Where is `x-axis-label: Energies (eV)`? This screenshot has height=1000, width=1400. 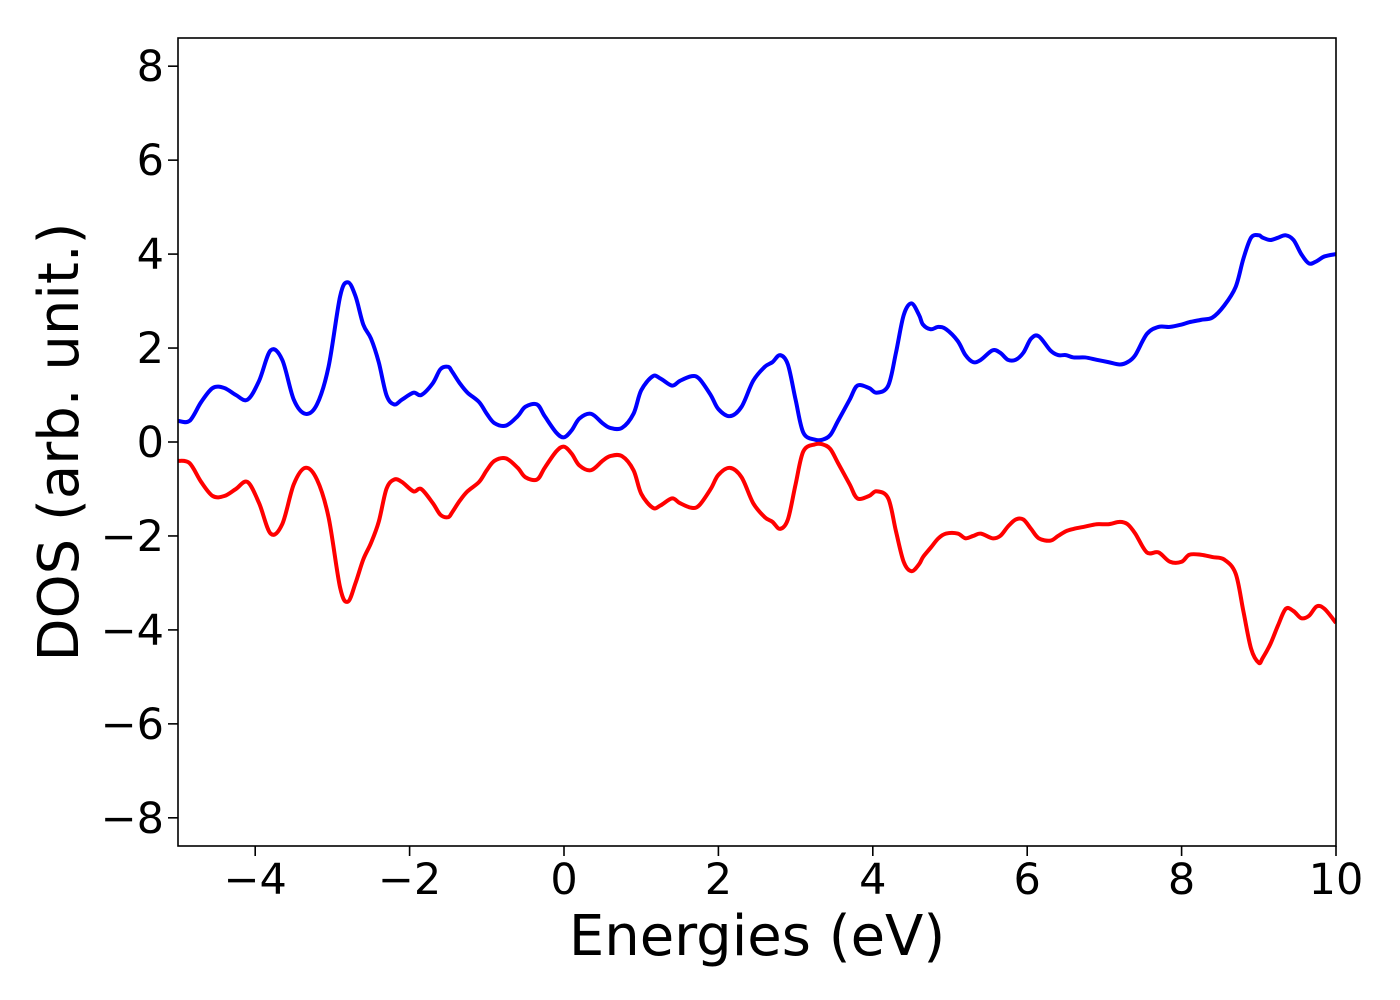
x-axis-label: Energies (eV) is located at coordinates (757, 936).